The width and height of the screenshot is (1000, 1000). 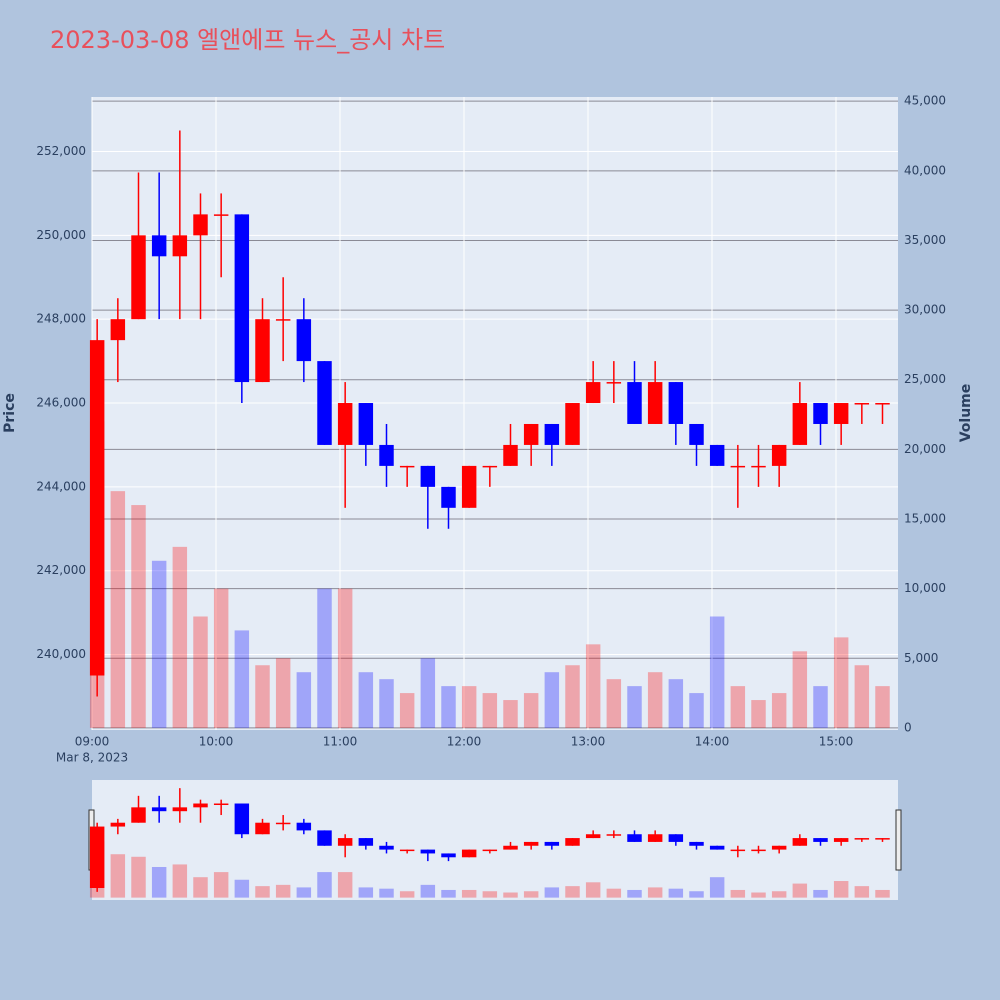 What do you see at coordinates (495, 840) in the screenshot?
I see `range-slider` at bounding box center [495, 840].